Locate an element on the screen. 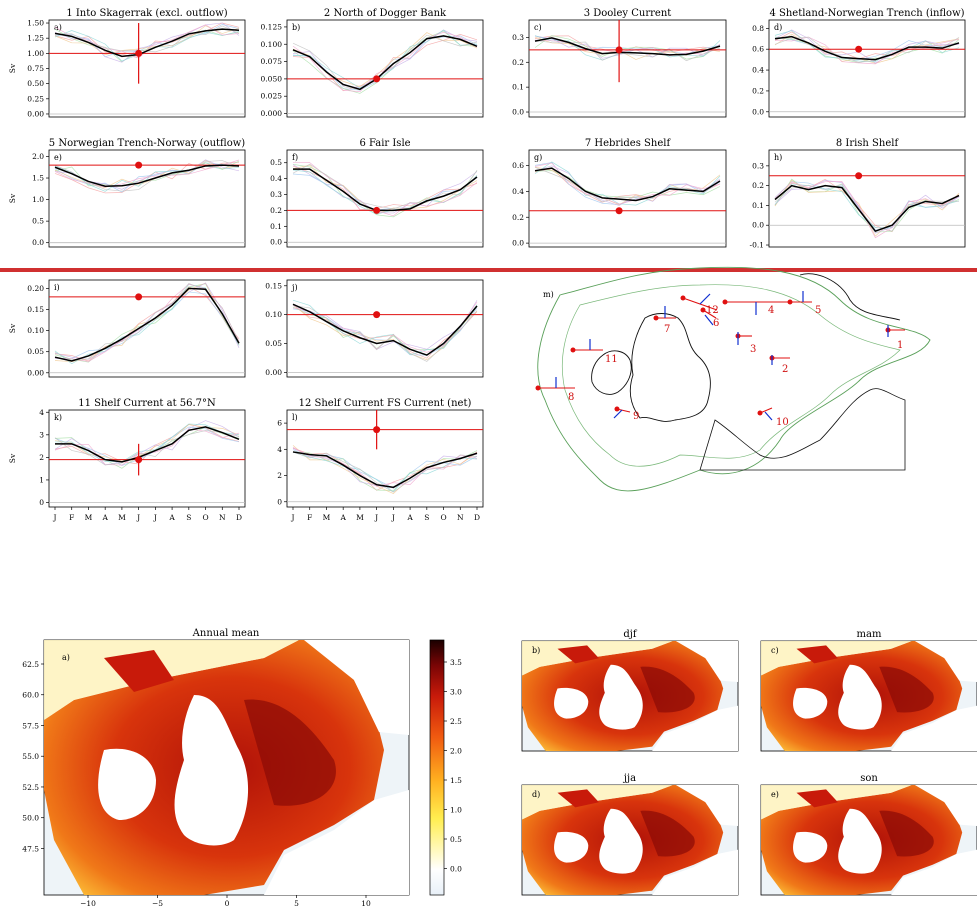 The image size is (977, 911). y-tick-label: 0.6 is located at coordinates (518, 165).